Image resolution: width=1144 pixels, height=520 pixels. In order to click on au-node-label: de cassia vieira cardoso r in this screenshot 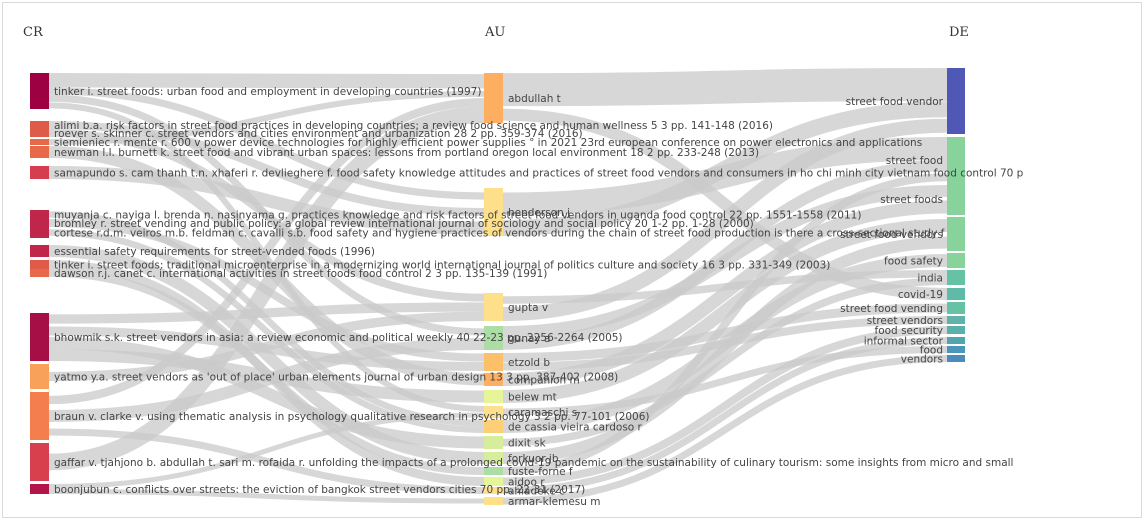, I will do `click(575, 428)`.